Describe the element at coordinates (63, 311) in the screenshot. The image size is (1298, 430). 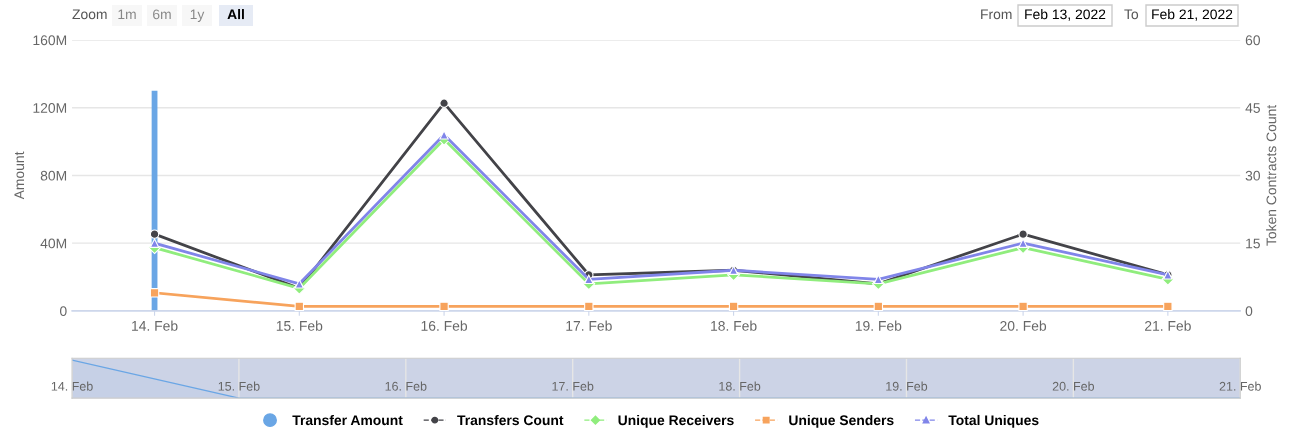
I see `y-tick-label: 0` at that location.